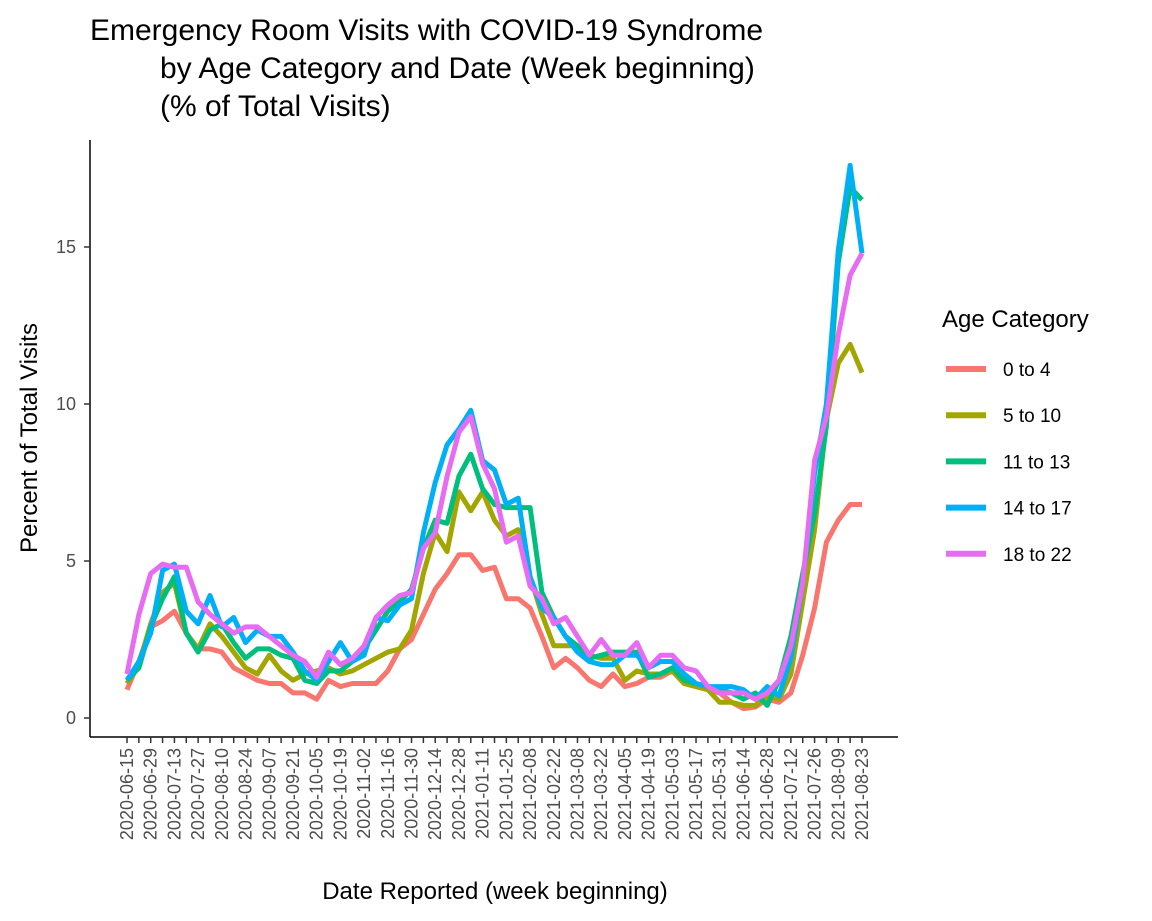  I want to click on y-tick-label: 5, so click(71, 561).